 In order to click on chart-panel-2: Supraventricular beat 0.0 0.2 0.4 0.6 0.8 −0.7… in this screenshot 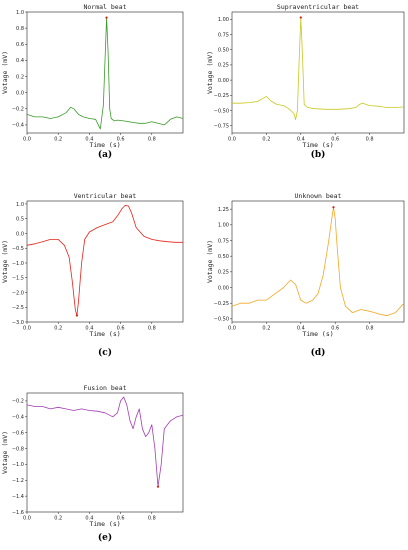, I will do `click(305, 81)`.